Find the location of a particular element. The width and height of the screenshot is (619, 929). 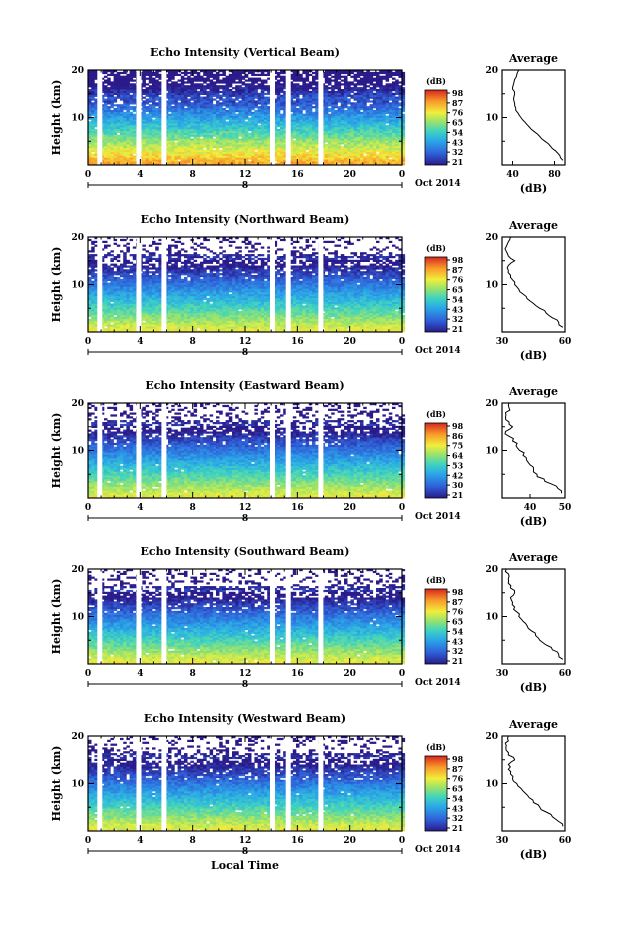

colorbar-tick-label: 53 is located at coordinates (458, 465).